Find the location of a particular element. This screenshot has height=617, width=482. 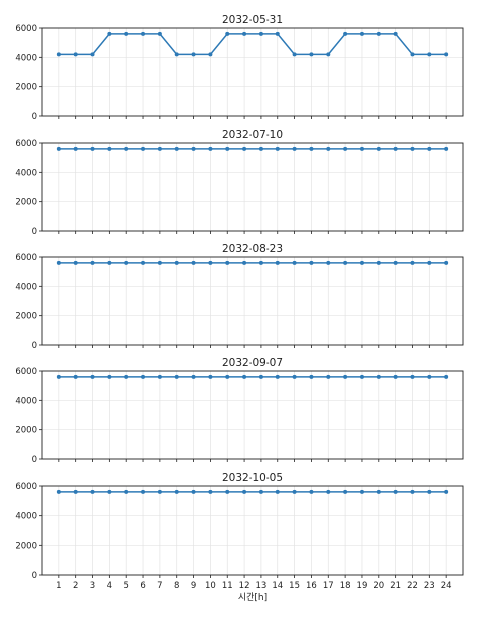

x-tick-label: 5 is located at coordinates (125, 586).